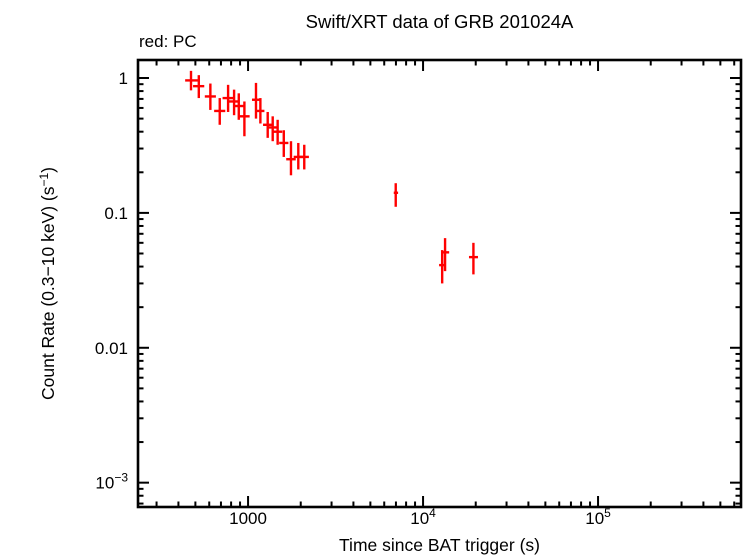  I want to click on svg-text: 1, so click(123, 78).